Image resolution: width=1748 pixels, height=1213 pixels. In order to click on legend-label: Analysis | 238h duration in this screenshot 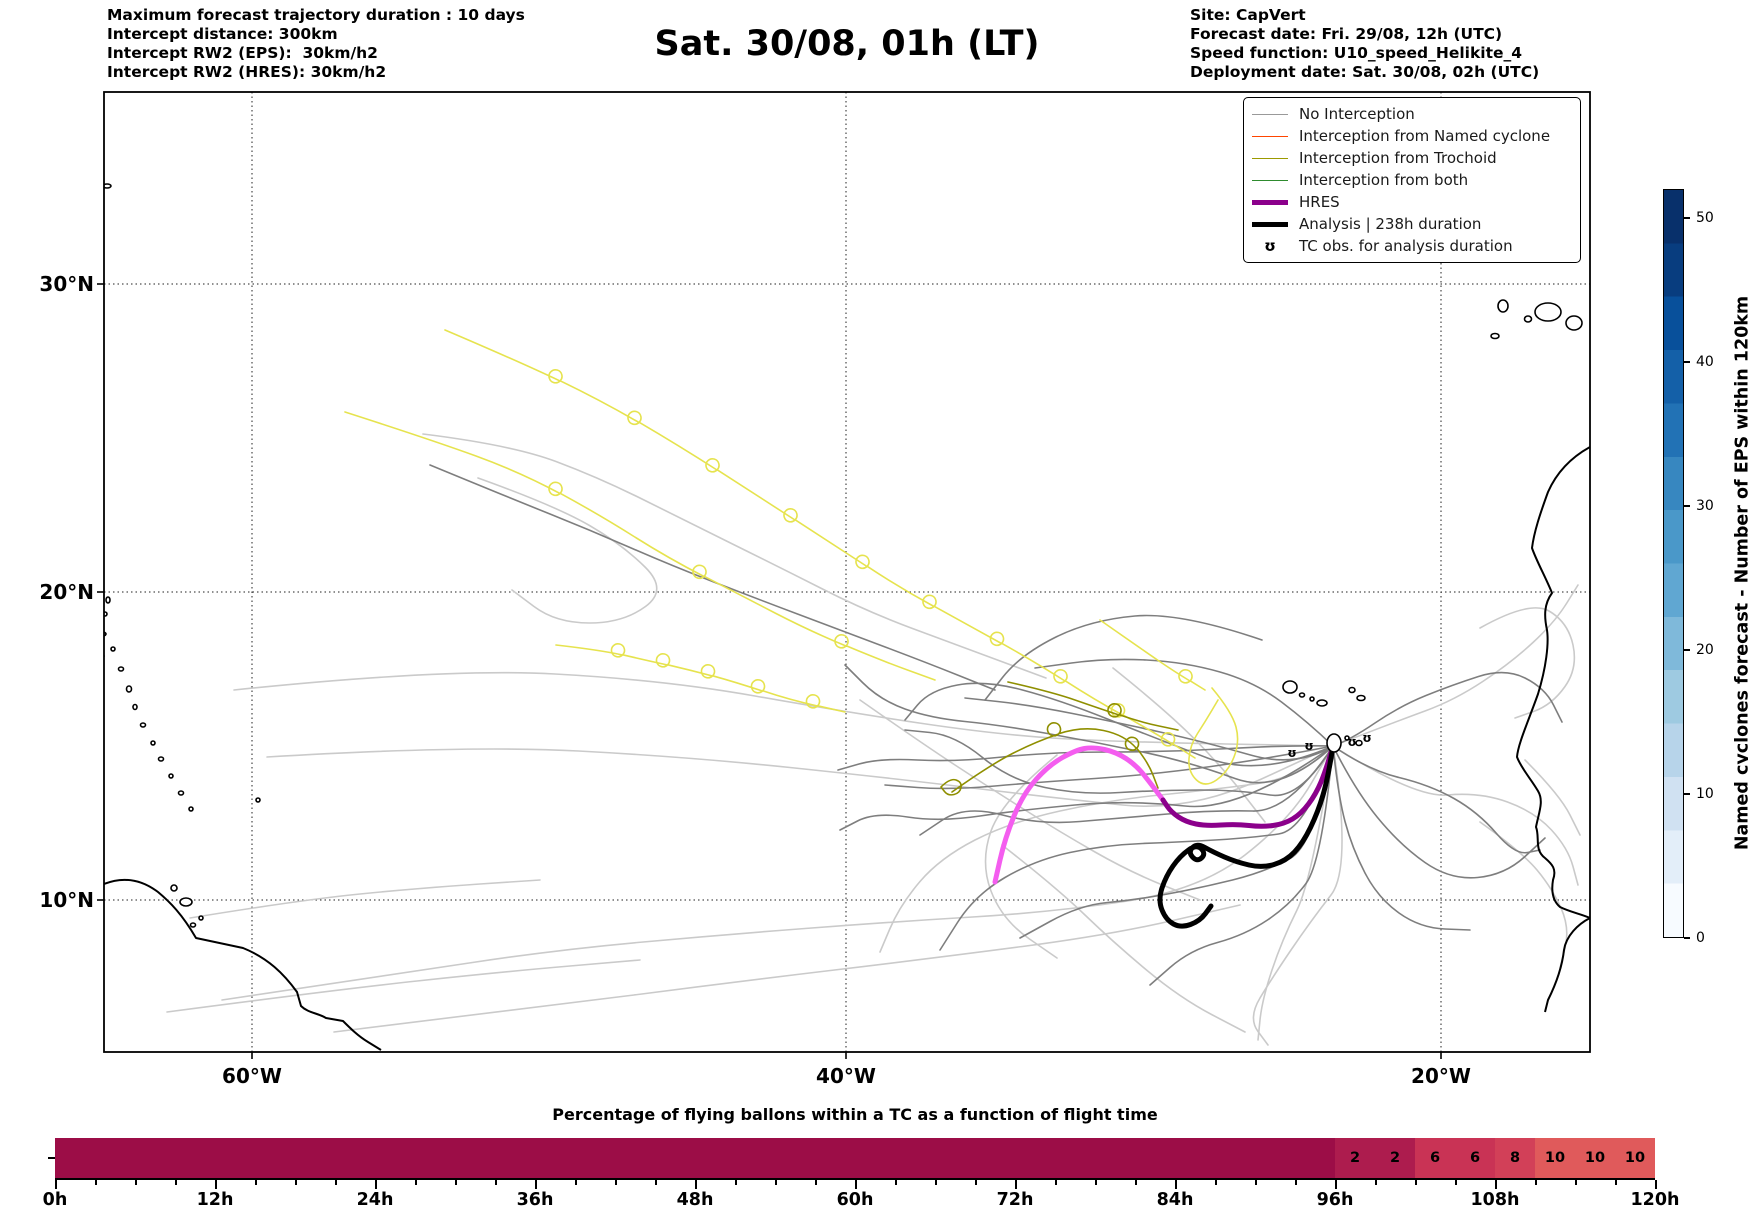, I will do `click(1390, 224)`.